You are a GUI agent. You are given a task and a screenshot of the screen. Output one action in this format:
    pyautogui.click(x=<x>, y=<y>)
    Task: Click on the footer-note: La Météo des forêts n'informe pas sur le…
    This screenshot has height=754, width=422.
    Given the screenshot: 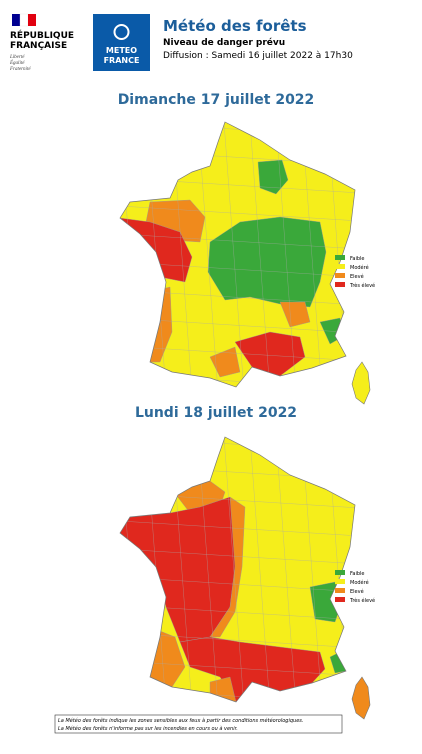 What is the action you would take?
    pyautogui.click(x=148, y=728)
    